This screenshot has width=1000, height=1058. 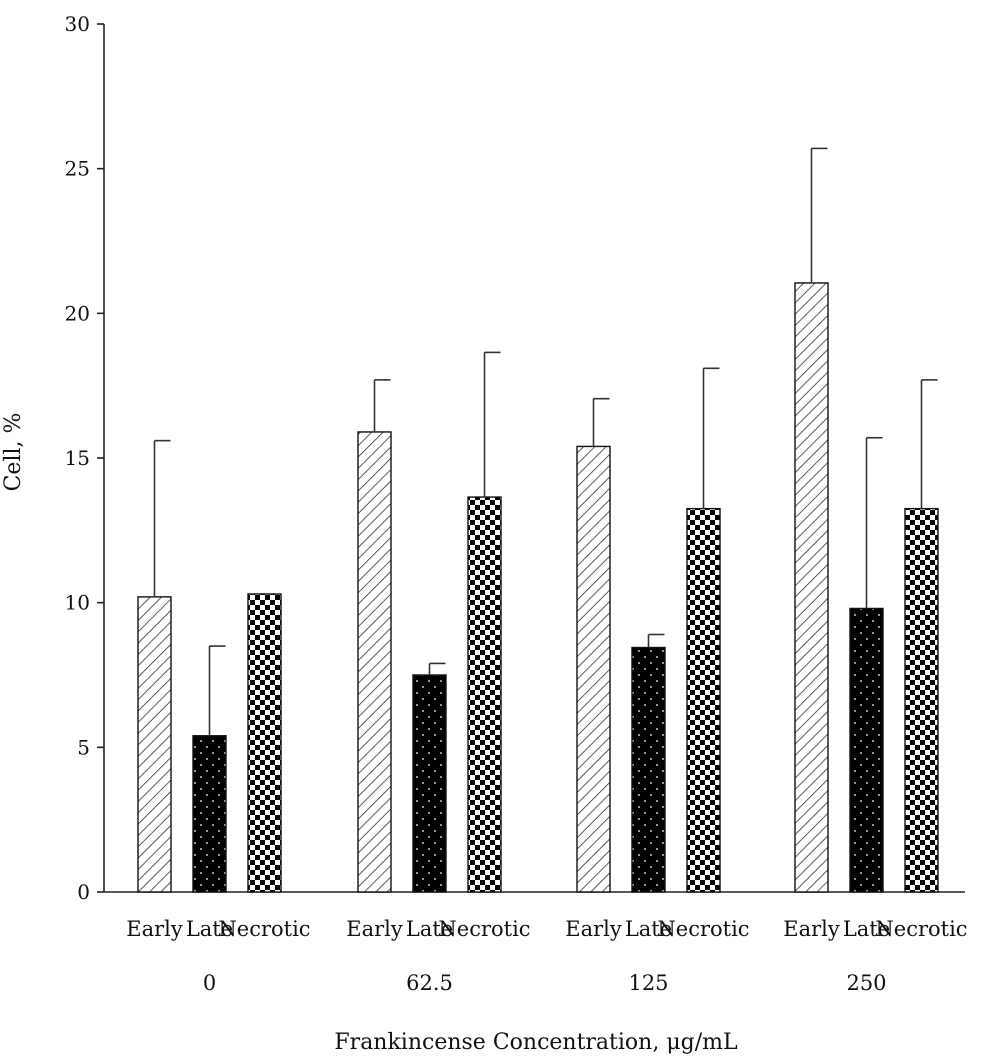 I want to click on y-tick-label: 20, so click(x=77, y=313).